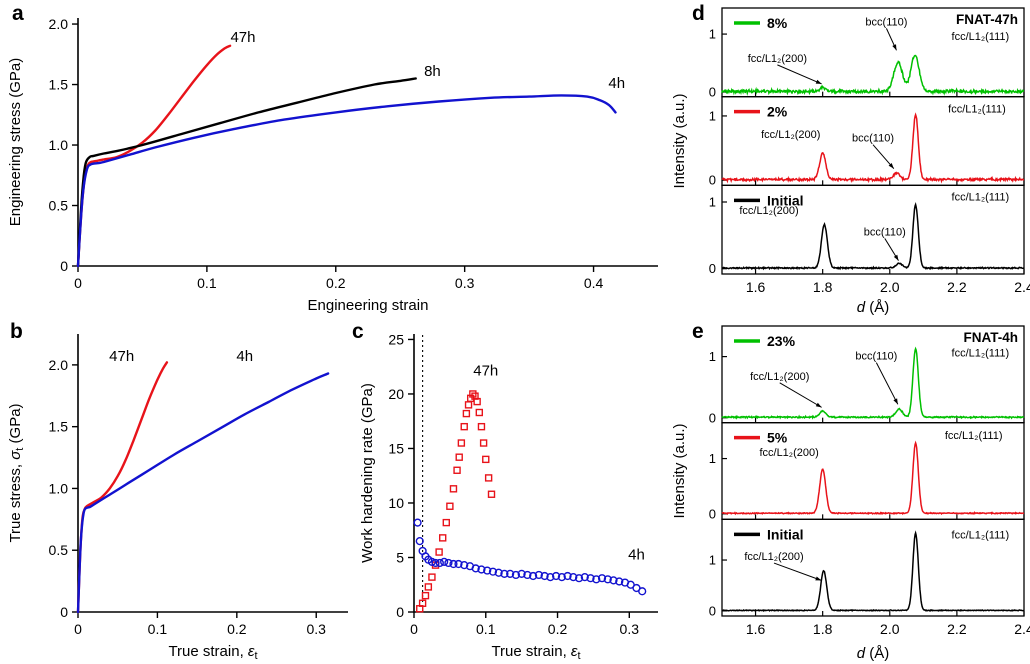 The image size is (1030, 664). I want to click on panel-label-b: b, so click(16, 331).